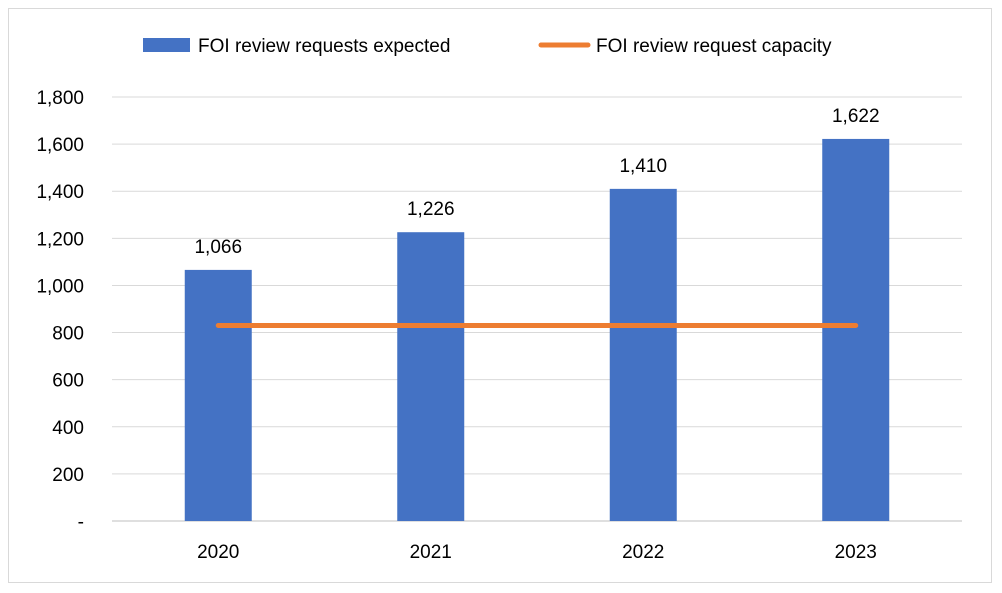  Describe the element at coordinates (68, 428) in the screenshot. I see `y-tick-label: 400` at that location.